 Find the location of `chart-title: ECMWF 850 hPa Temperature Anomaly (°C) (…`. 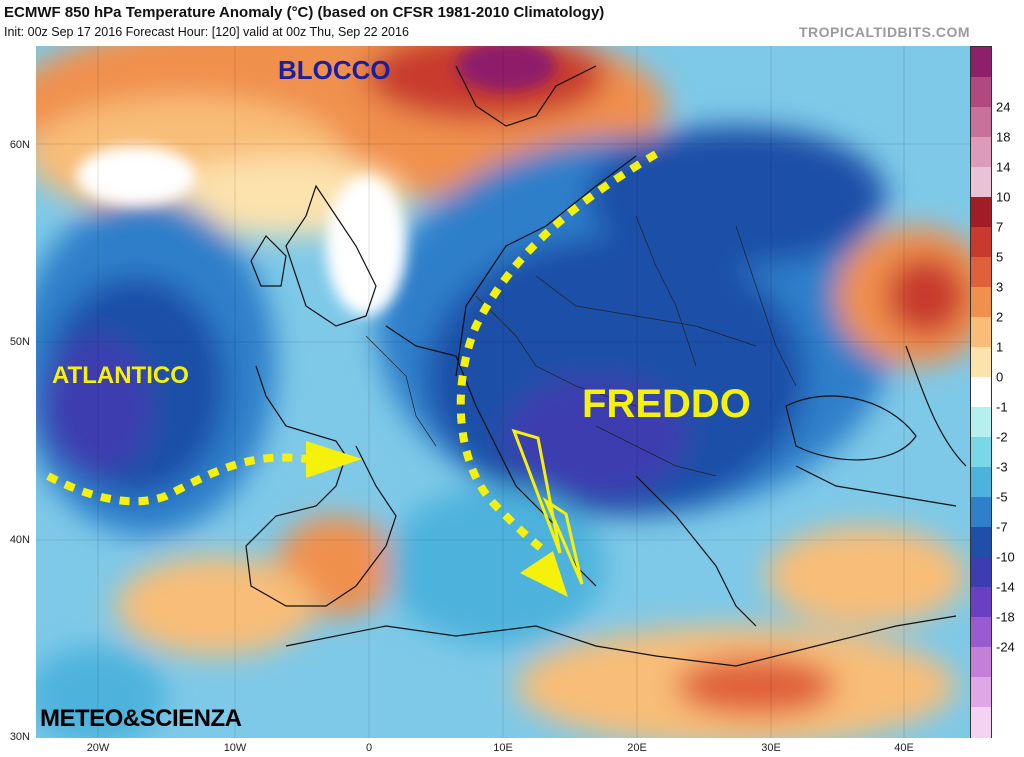

chart-title: ECMWF 850 hPa Temperature Anomaly (°C) (… is located at coordinates (304, 12).